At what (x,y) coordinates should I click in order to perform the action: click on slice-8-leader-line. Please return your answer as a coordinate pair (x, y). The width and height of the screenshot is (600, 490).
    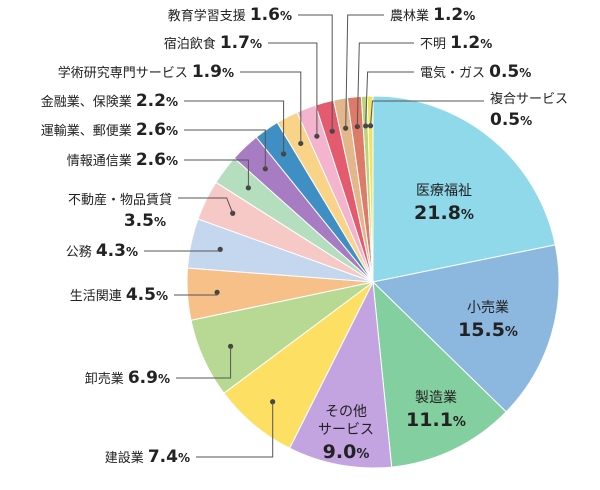
    Looking at the image, I should click on (206, 205).